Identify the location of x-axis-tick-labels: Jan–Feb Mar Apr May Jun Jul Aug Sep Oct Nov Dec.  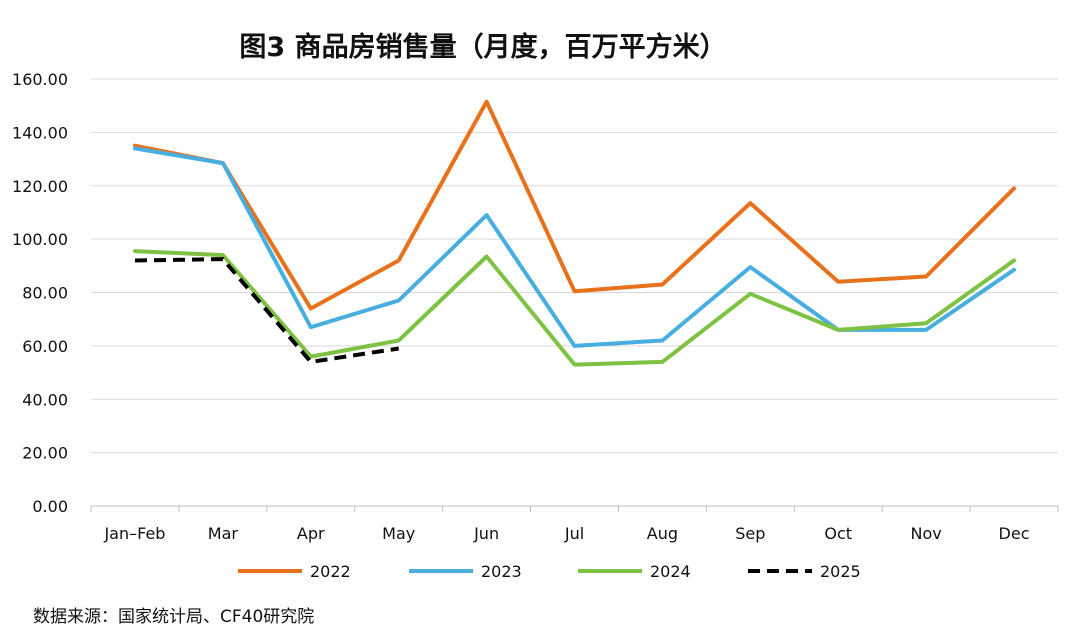
(566, 533).